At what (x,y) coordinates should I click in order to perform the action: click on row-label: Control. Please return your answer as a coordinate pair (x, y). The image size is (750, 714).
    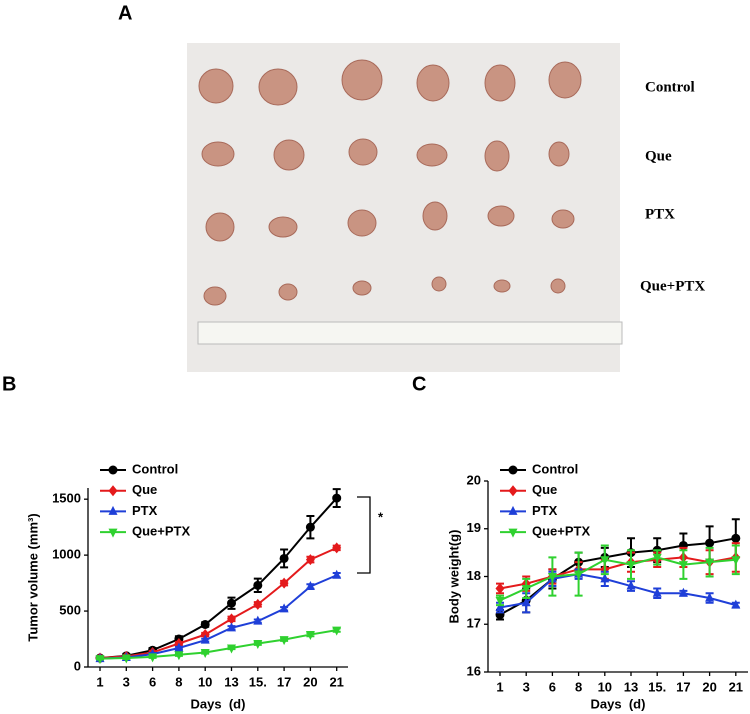
    Looking at the image, I should click on (670, 87).